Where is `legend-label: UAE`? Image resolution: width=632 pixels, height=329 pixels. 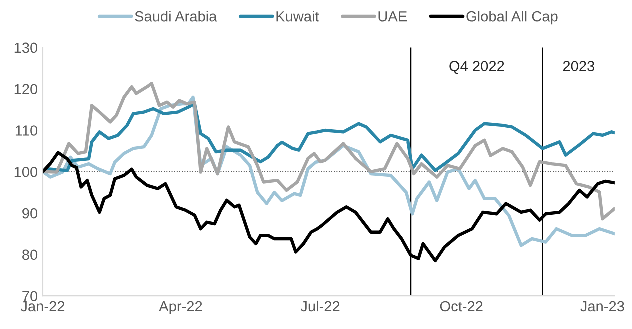
legend-label: UAE is located at coordinates (393, 17).